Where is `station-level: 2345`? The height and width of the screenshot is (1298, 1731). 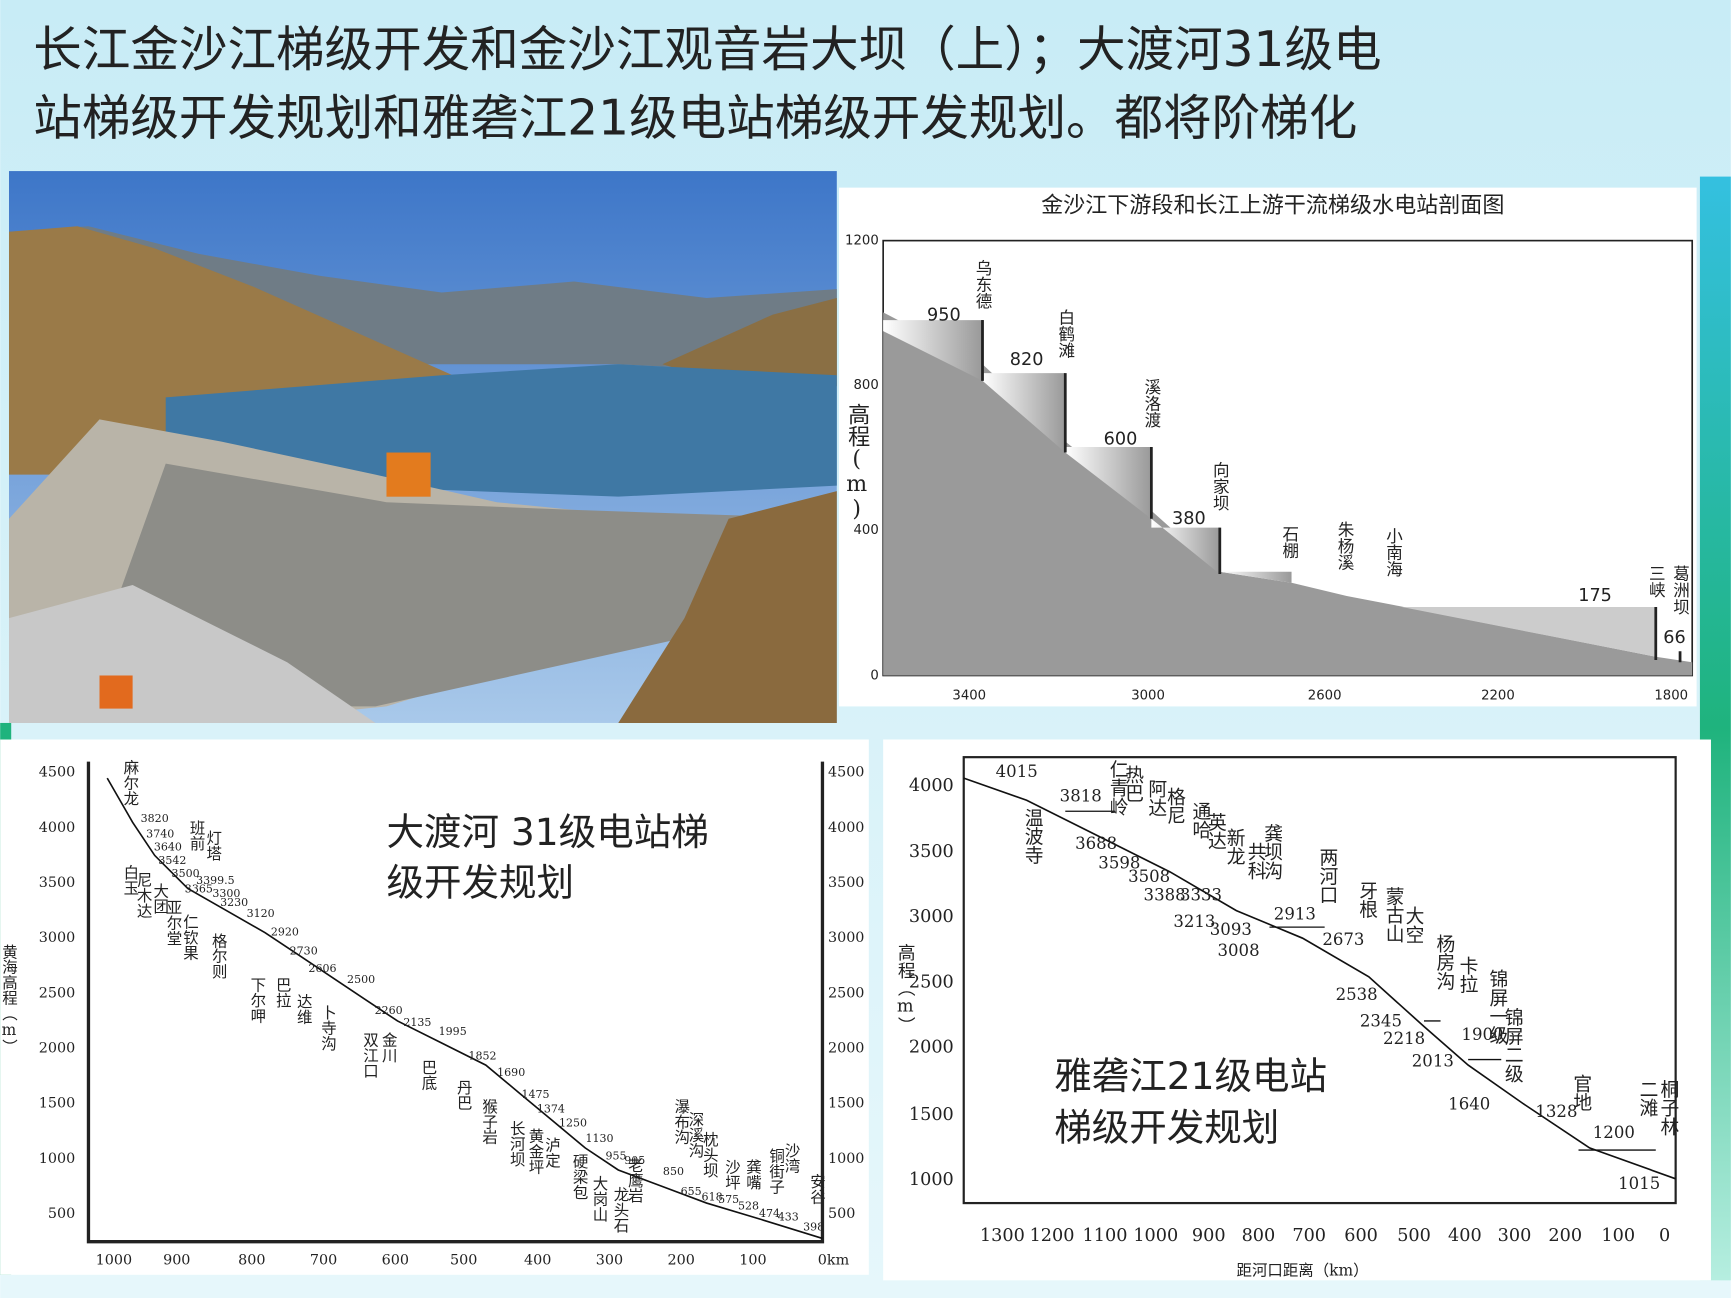
station-level: 2345 is located at coordinates (1381, 1021).